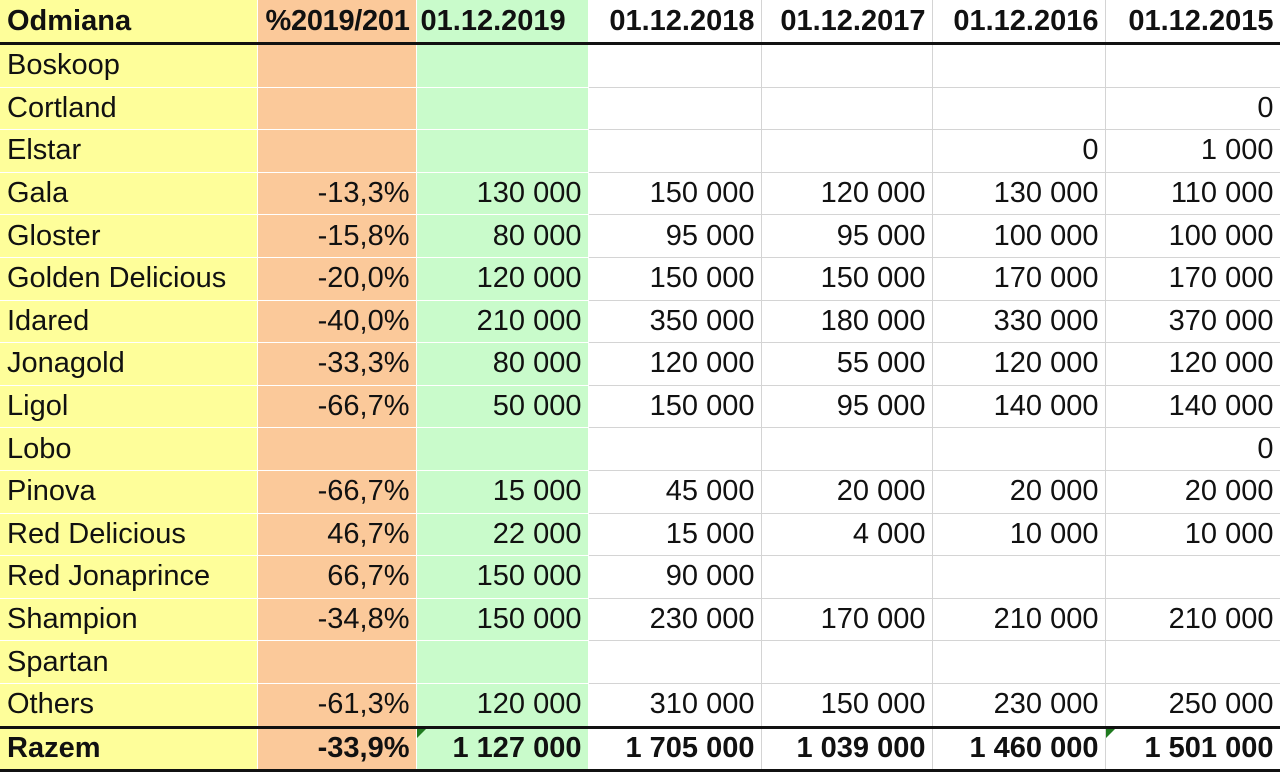  I want to click on cell-2019: 50 000, so click(502, 406).